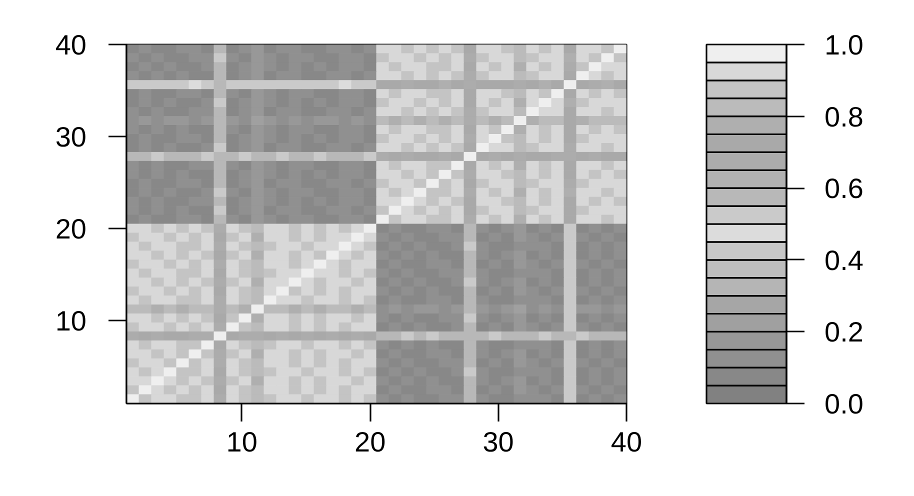 Image resolution: width=914 pixels, height=496 pixels. Describe the element at coordinates (844, 260) in the screenshot. I see `color-bar-label: 0.4` at that location.